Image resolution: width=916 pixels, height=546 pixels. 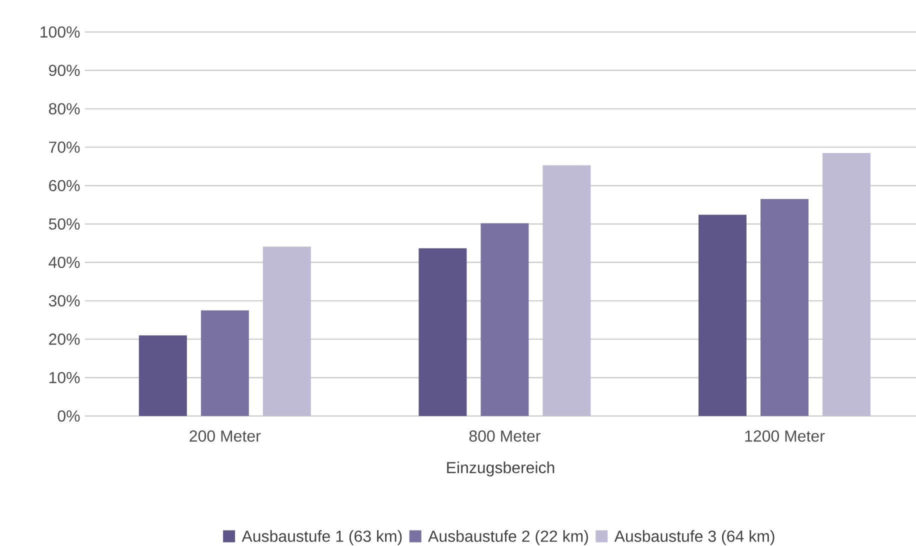 I want to click on x-tick-label: 200 Meter, so click(x=225, y=436).